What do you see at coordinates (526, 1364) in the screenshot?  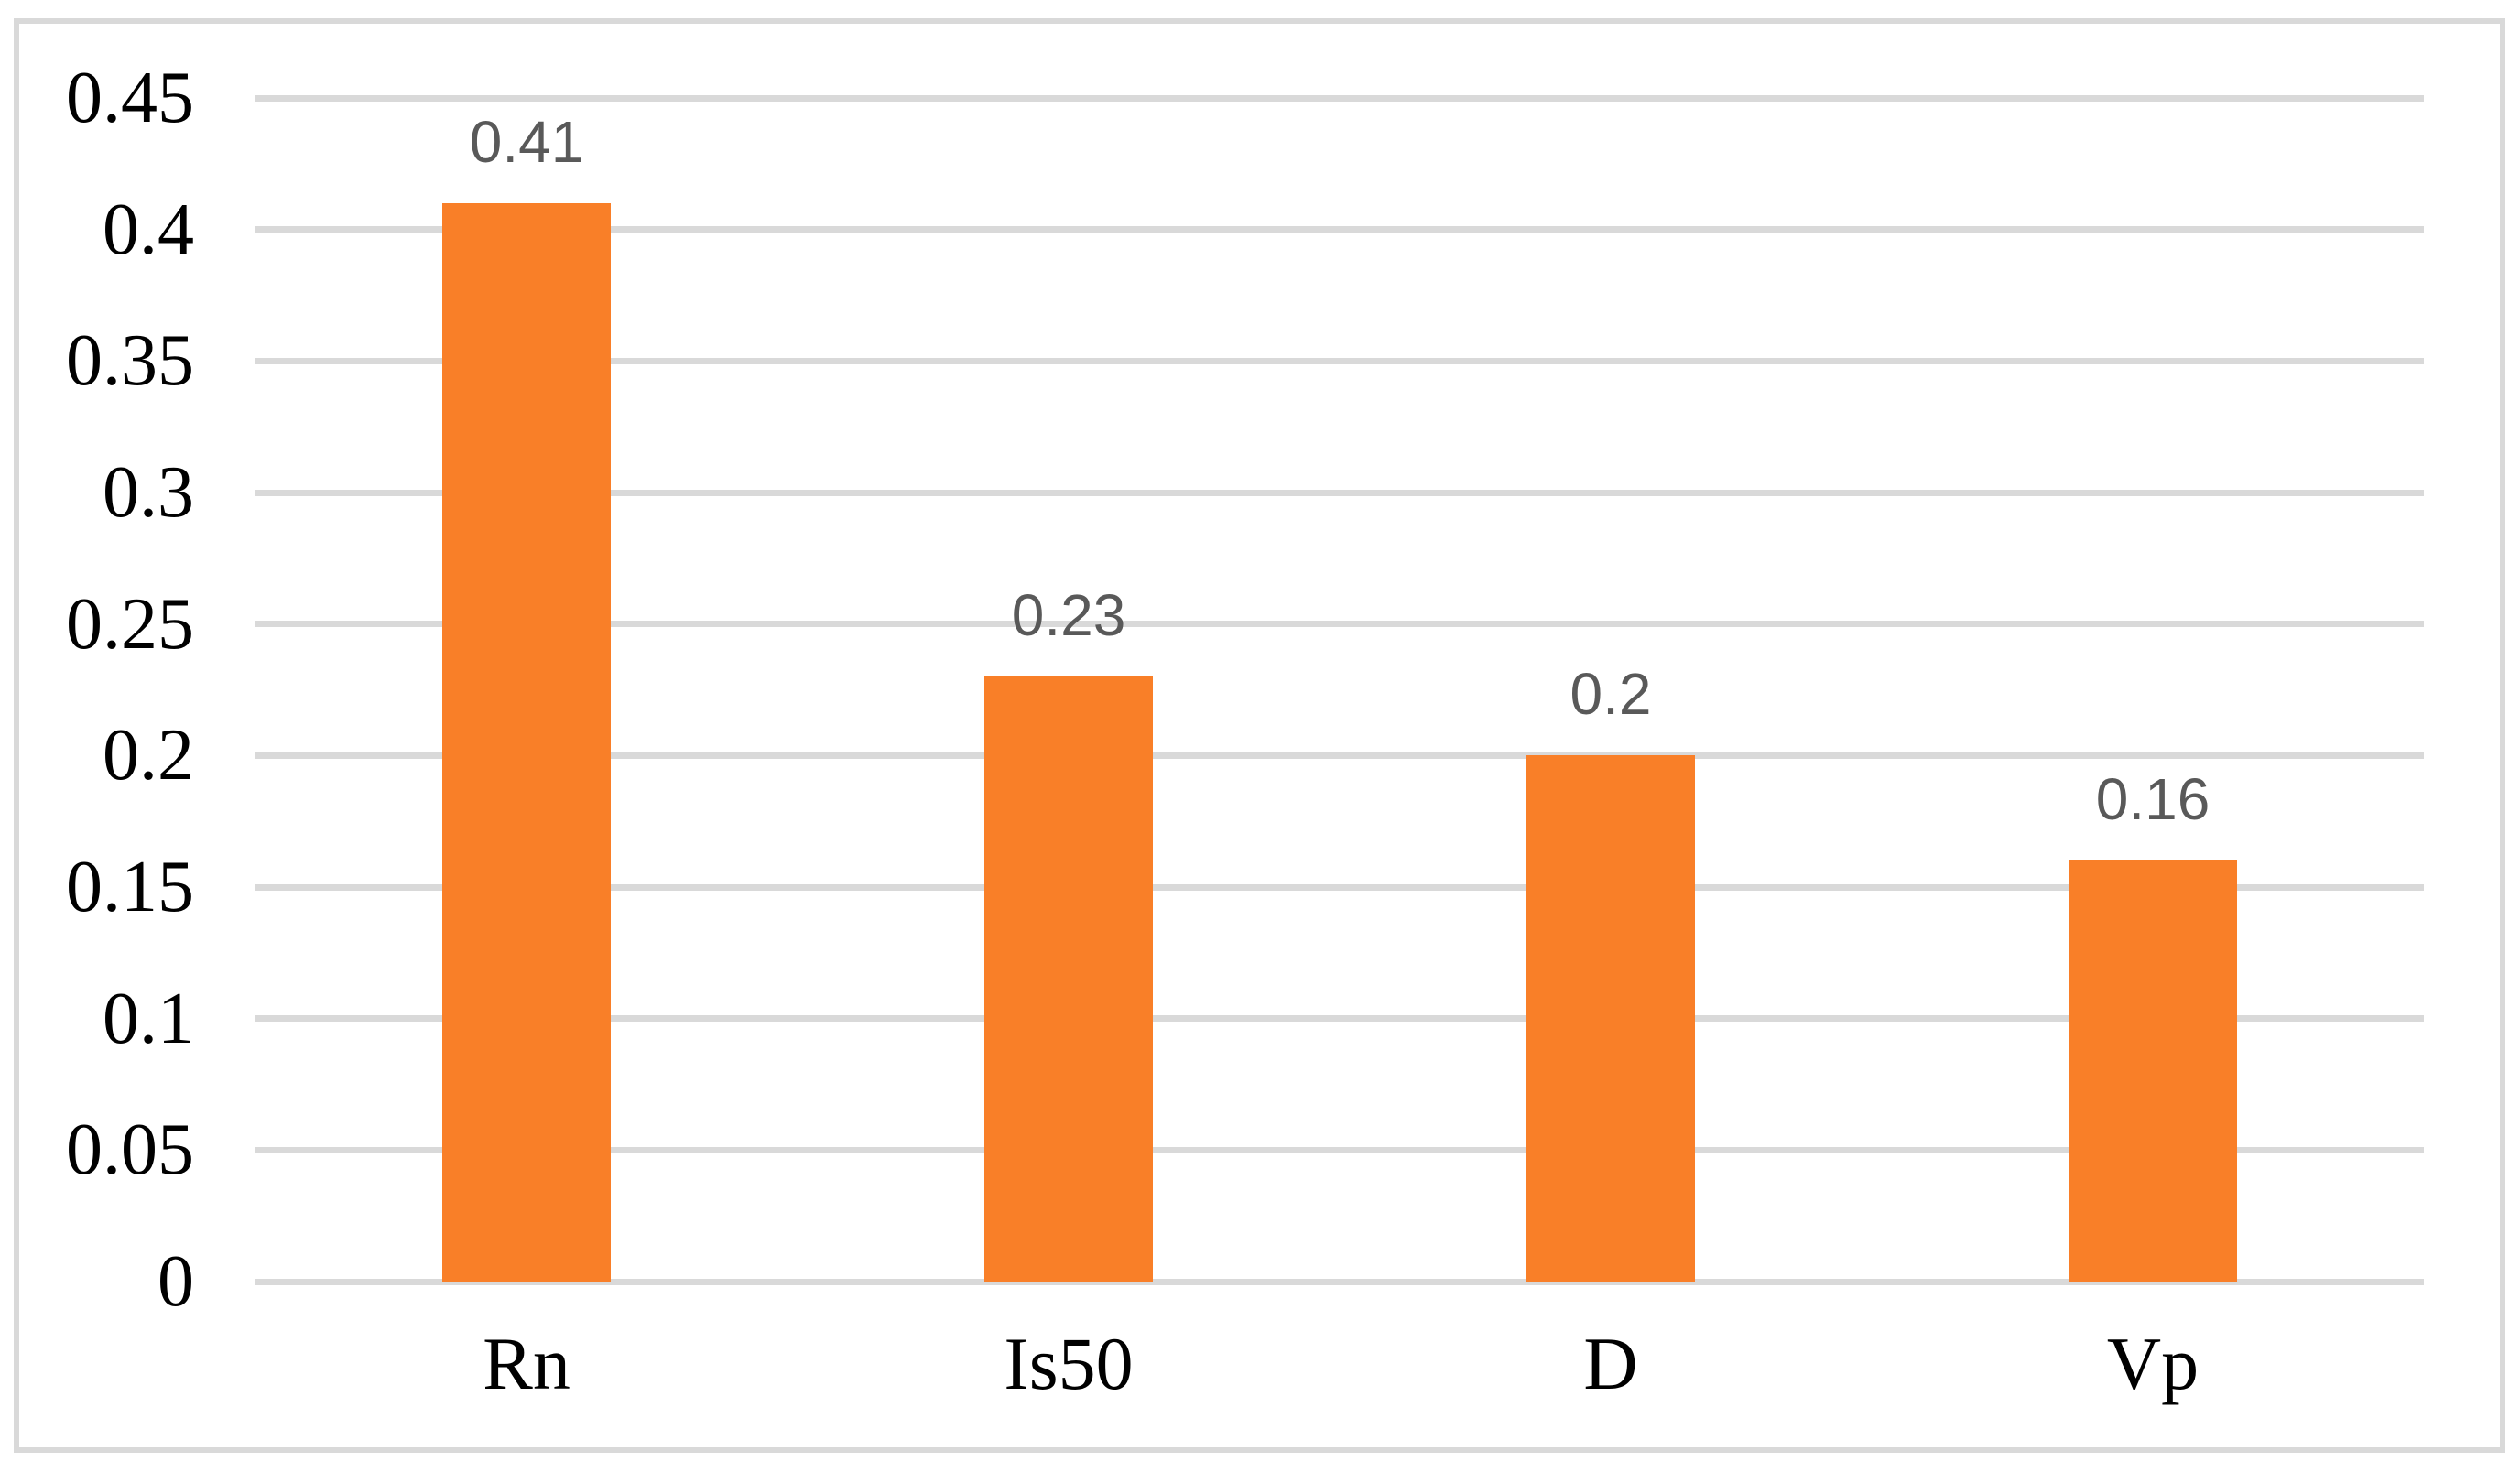 I see `x-tick-label: Rn` at bounding box center [526, 1364].